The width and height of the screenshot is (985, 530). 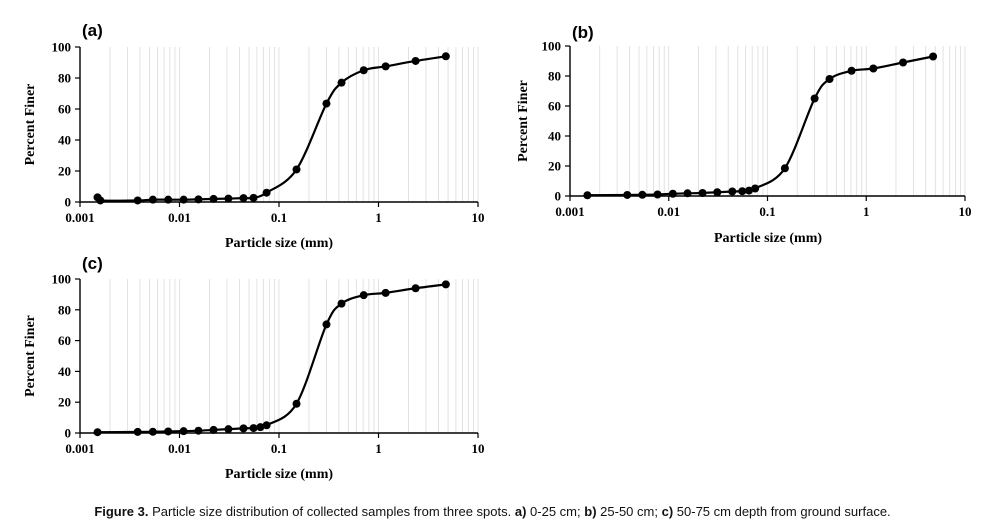 What do you see at coordinates (92, 263) in the screenshot?
I see `panel-label: (c)` at bounding box center [92, 263].